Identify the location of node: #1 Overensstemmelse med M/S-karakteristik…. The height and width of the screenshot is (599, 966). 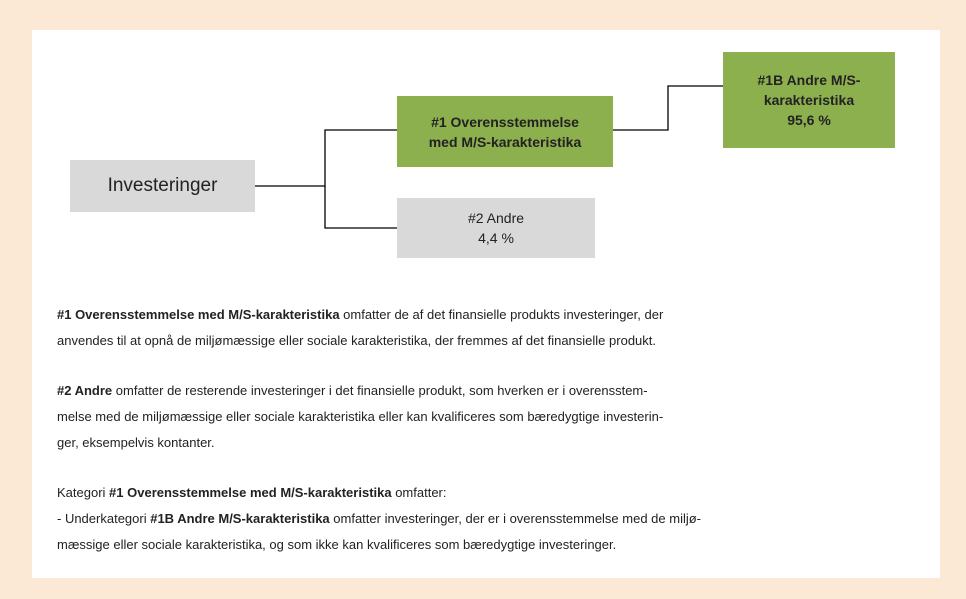
(505, 131).